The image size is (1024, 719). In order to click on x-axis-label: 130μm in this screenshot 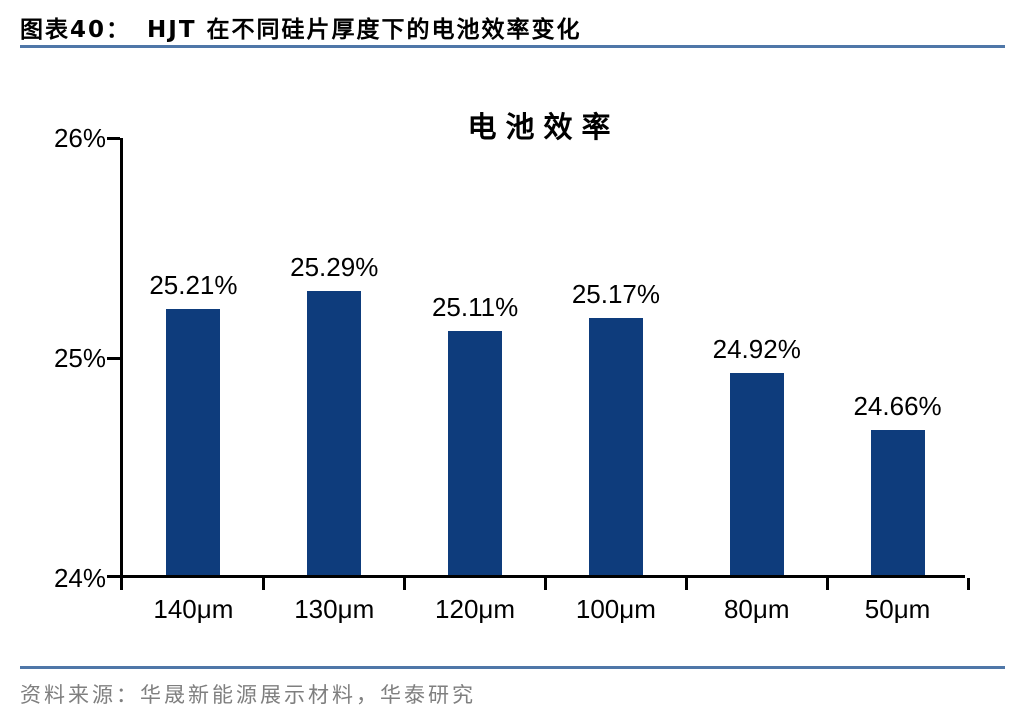, I will do `click(334, 609)`.